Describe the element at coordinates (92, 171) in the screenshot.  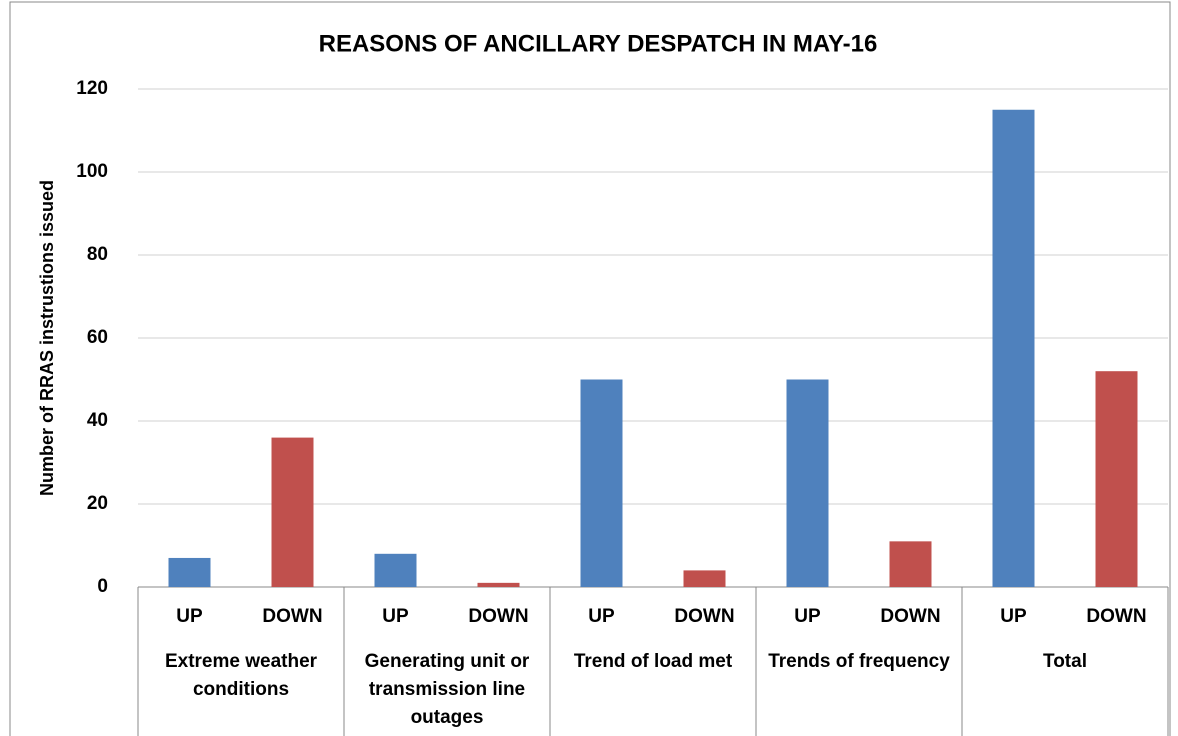
I see `y-tick-label: 100` at that location.